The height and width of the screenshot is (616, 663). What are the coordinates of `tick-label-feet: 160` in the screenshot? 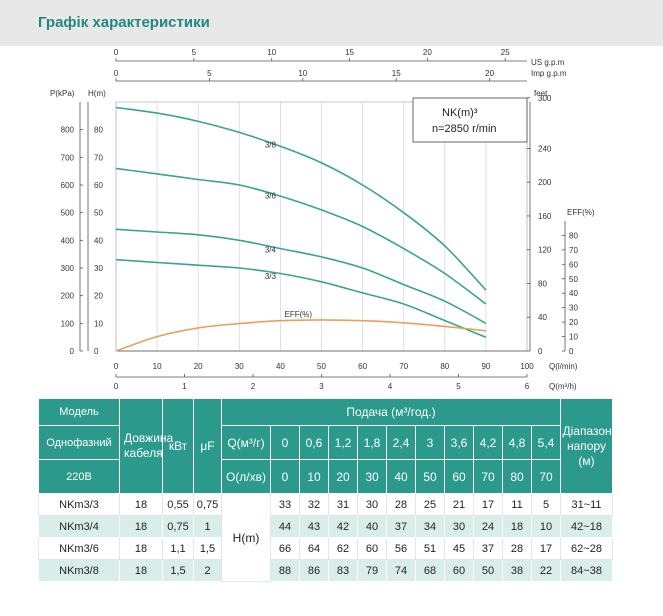 It's located at (545, 216).